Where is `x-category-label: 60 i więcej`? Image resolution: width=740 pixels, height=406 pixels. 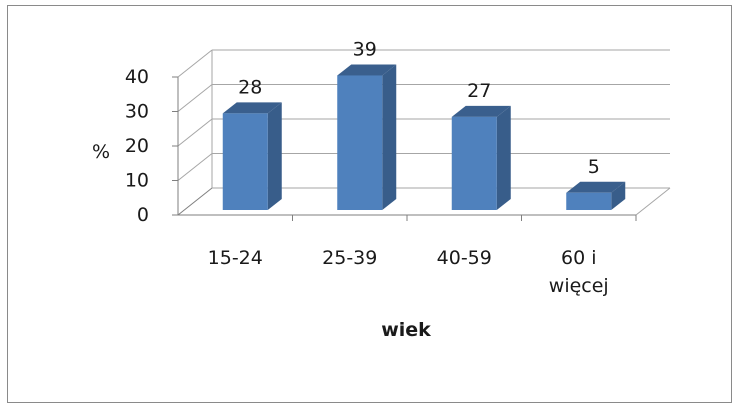
x-category-label: 60 i więcej is located at coordinates (579, 272).